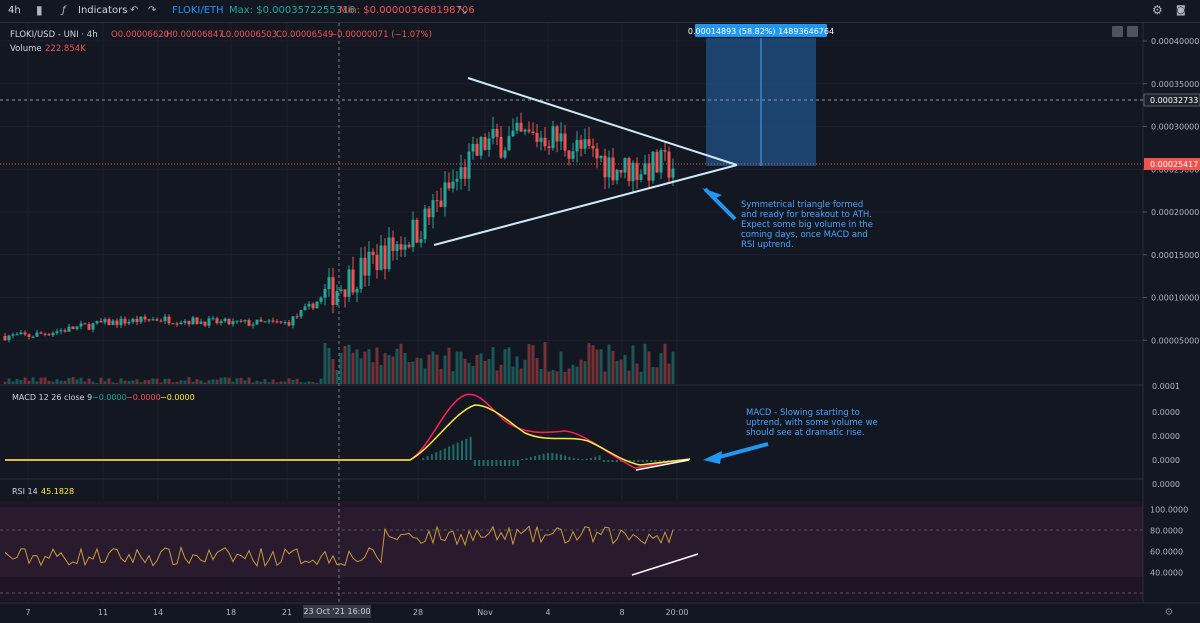  Describe the element at coordinates (1181, 10) in the screenshot. I see `camera-icon: ◙` at that location.